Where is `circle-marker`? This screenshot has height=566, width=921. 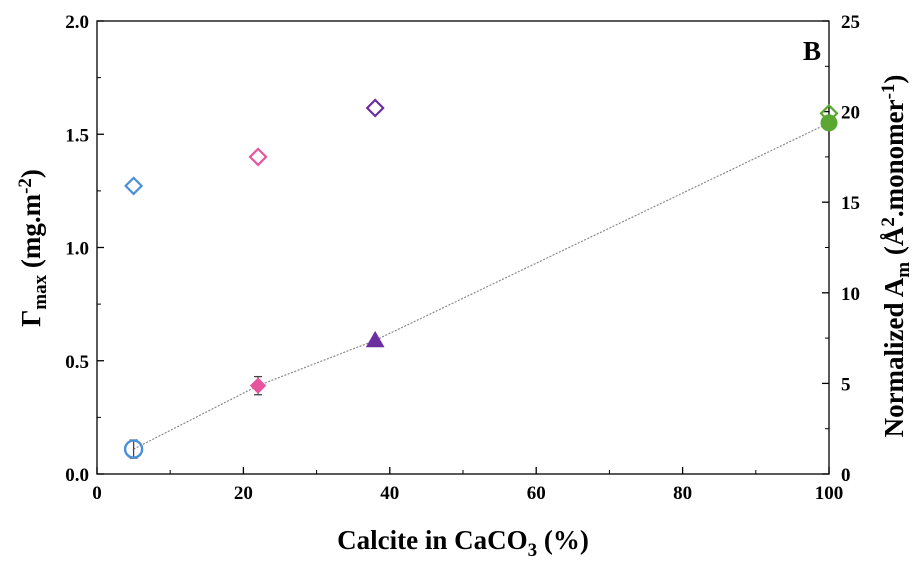 circle-marker is located at coordinates (829, 123).